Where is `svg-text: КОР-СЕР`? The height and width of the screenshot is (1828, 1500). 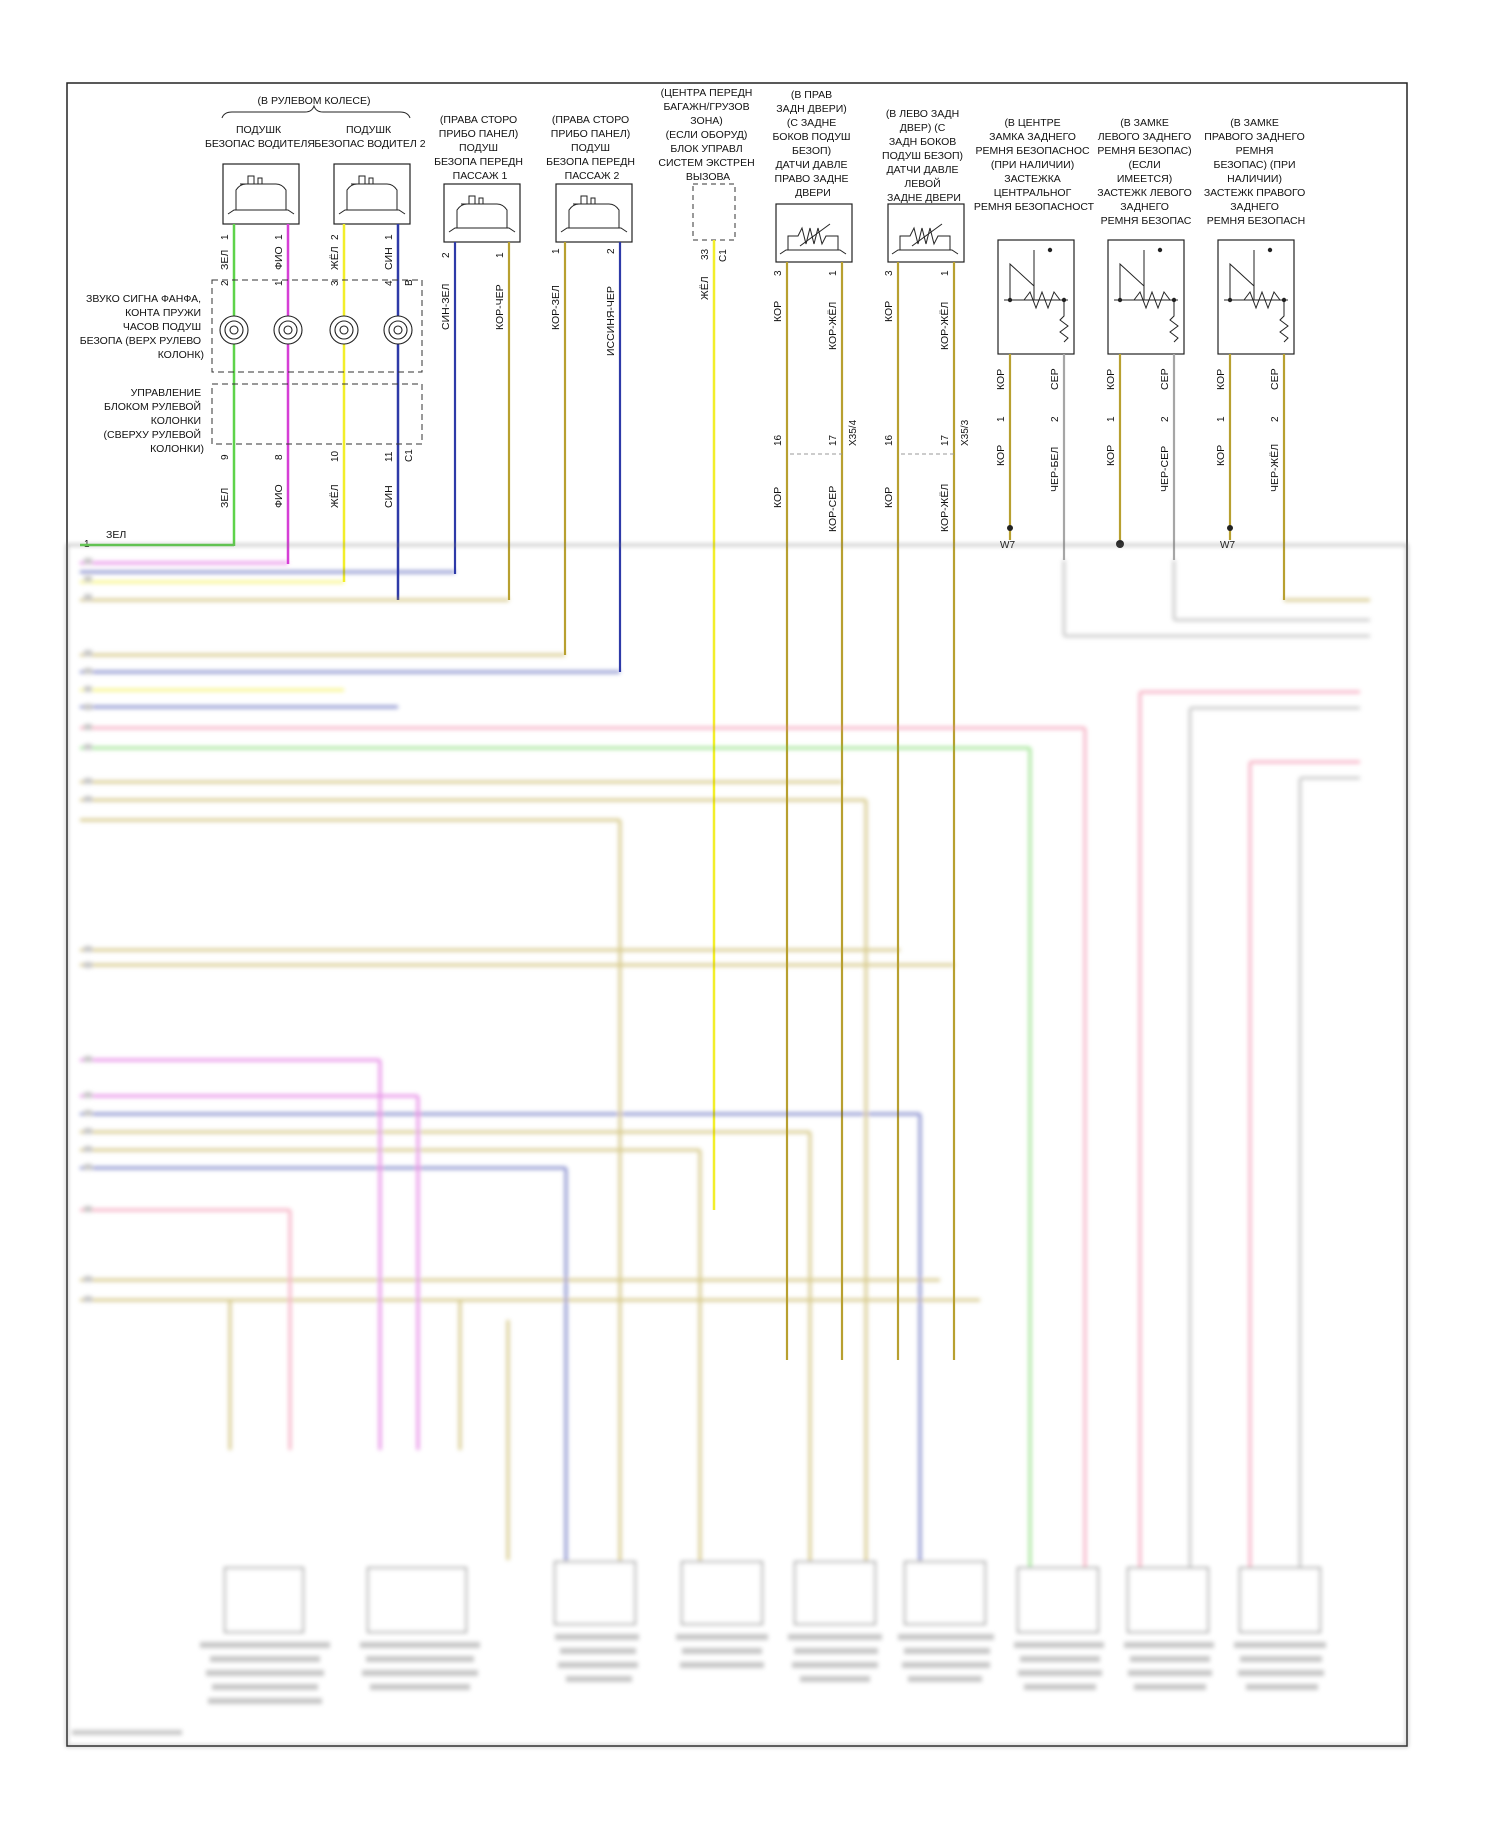 svg-text: КОР-СЕР is located at coordinates (833, 509).